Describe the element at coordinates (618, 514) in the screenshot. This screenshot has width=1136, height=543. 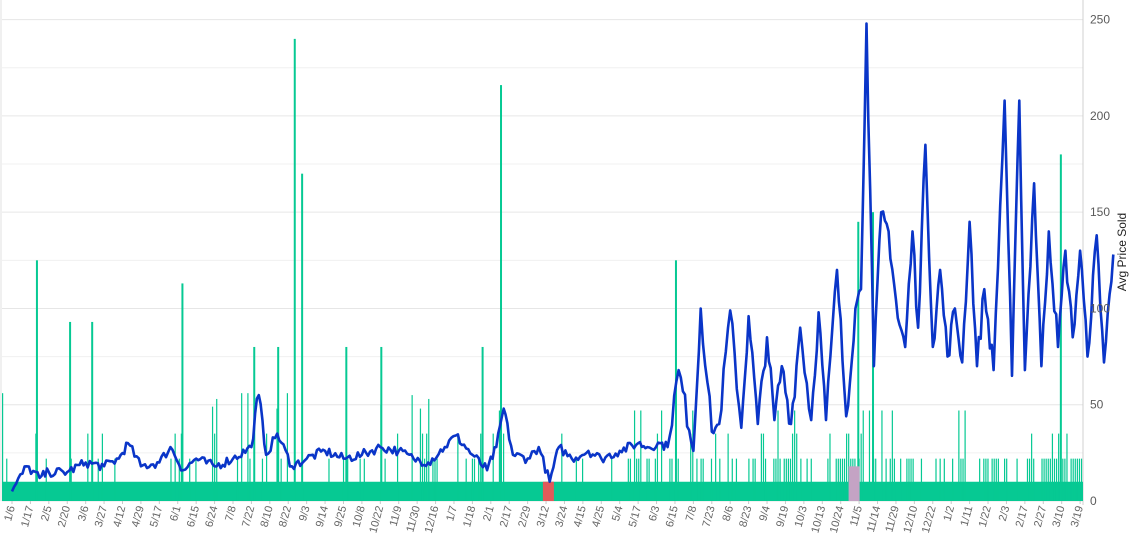
I see `x-tick-label: 5/4` at that location.